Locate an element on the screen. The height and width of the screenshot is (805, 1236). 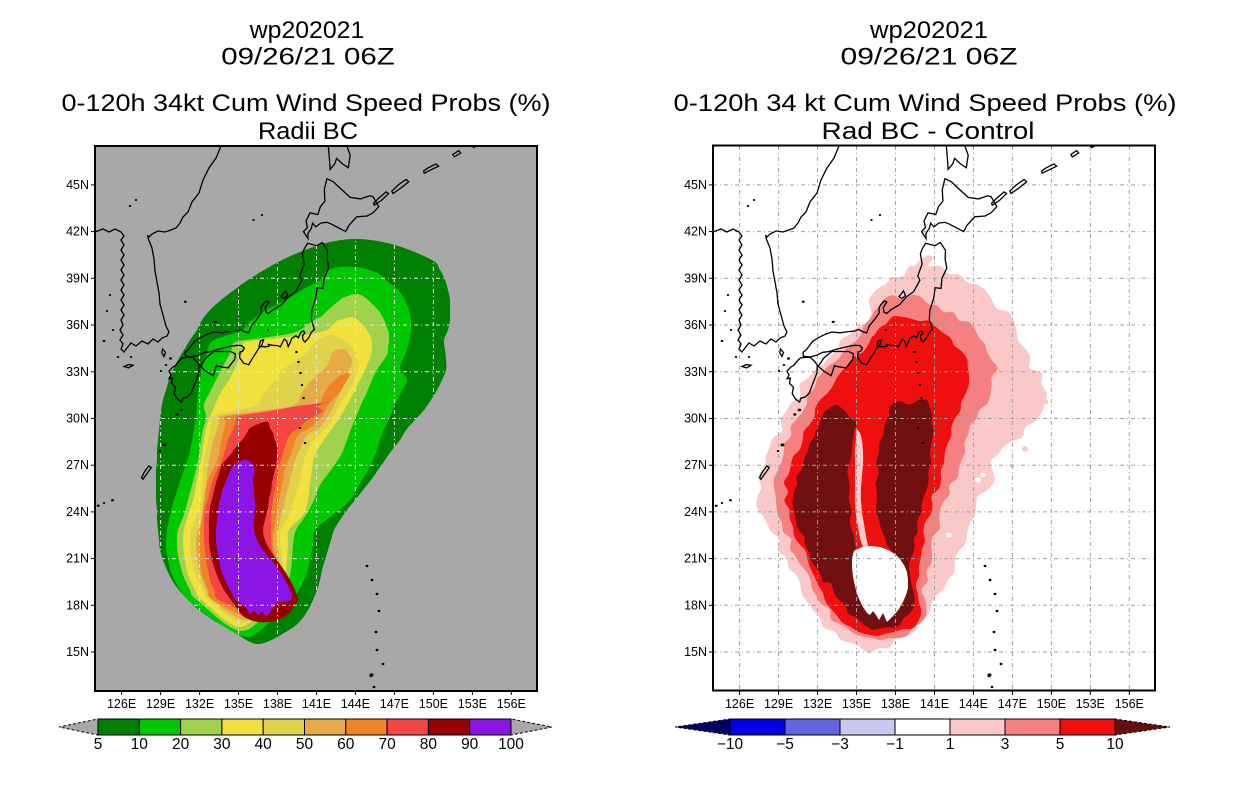
svg-text: −1 is located at coordinates (895, 744).